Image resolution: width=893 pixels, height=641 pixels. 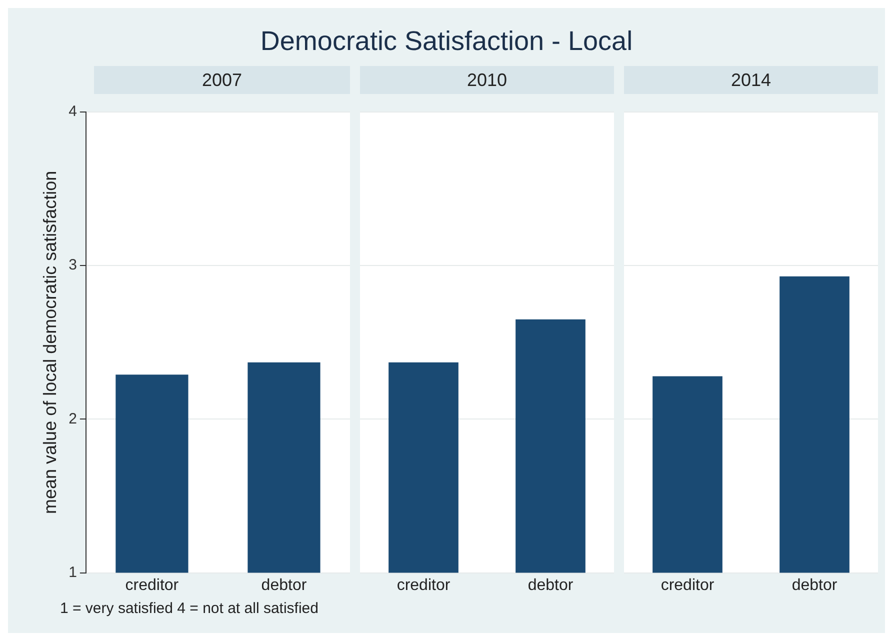 I want to click on chart-title: 2014, so click(x=751, y=80).